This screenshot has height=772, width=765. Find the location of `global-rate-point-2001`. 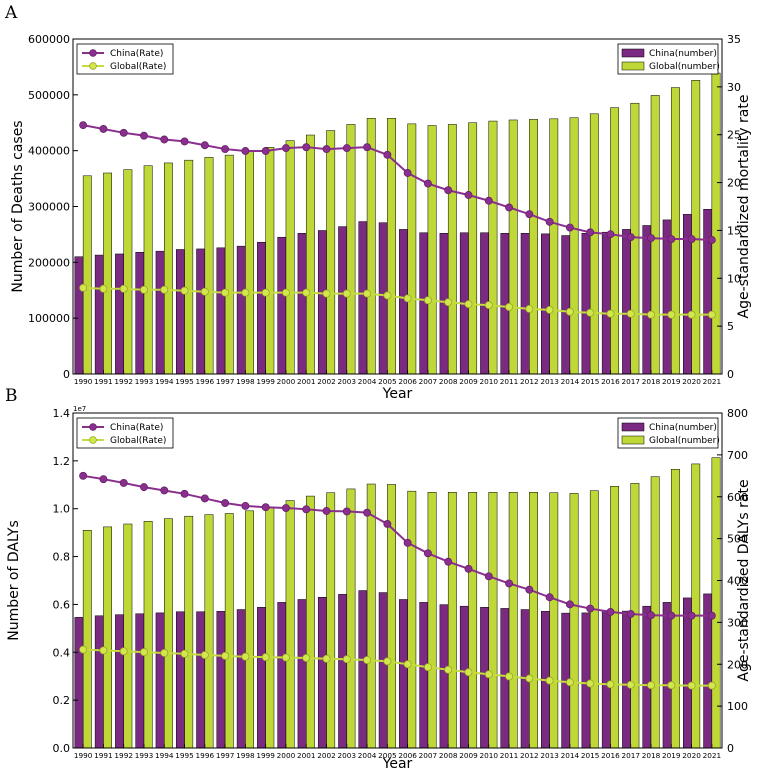

global-rate-point-2001 is located at coordinates (306, 292).